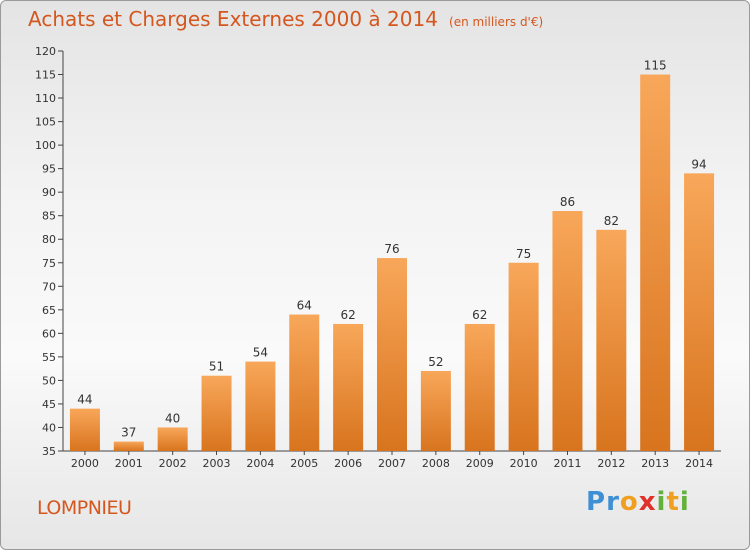  Describe the element at coordinates (567, 202) in the screenshot. I see `bar-value-label: 86` at that location.